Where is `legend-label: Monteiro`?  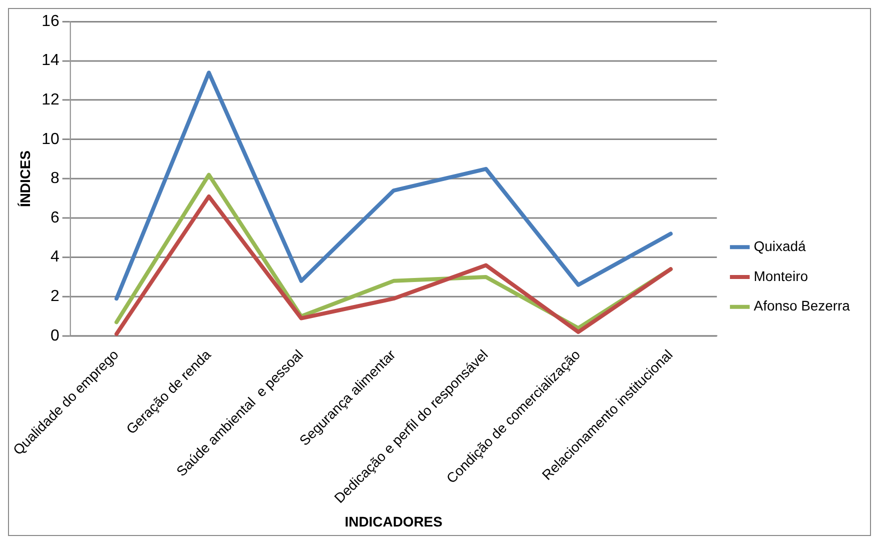
legend-label: Monteiro is located at coordinates (781, 276).